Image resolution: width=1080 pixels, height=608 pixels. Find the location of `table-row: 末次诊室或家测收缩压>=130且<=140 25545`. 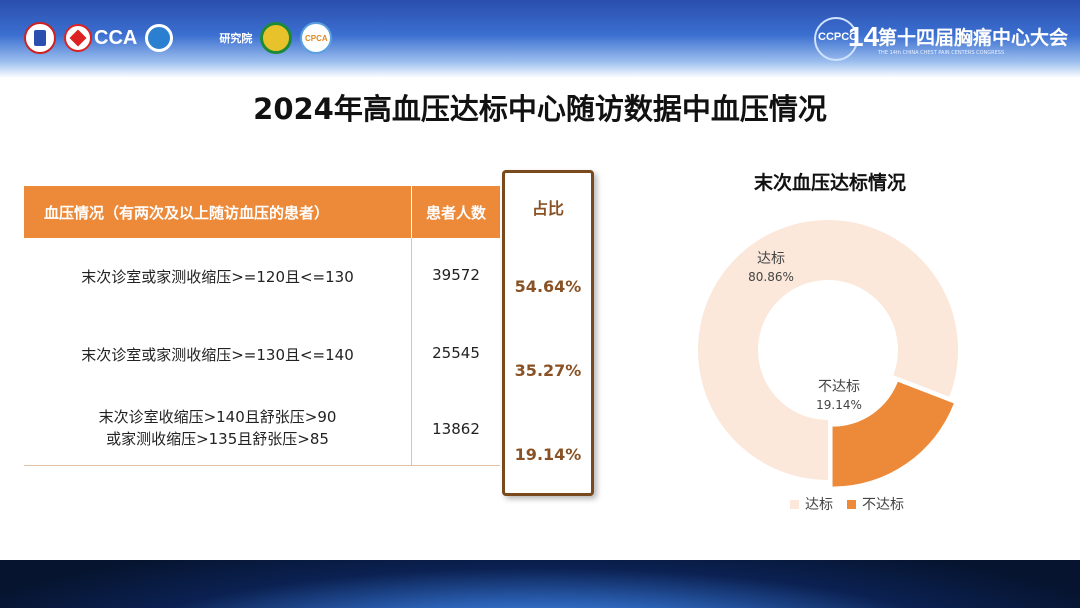

table-row: 末次诊室或家测收缩压>=130且<=140 25545 is located at coordinates (262, 355).